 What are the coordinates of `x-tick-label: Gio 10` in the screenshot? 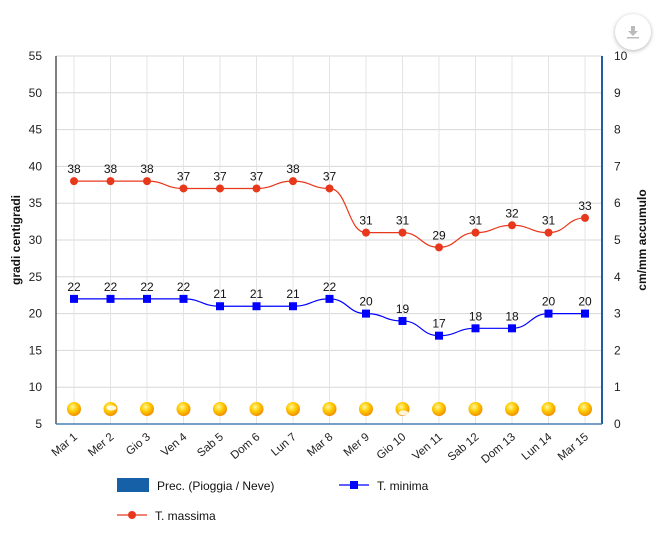 It's located at (392, 446).